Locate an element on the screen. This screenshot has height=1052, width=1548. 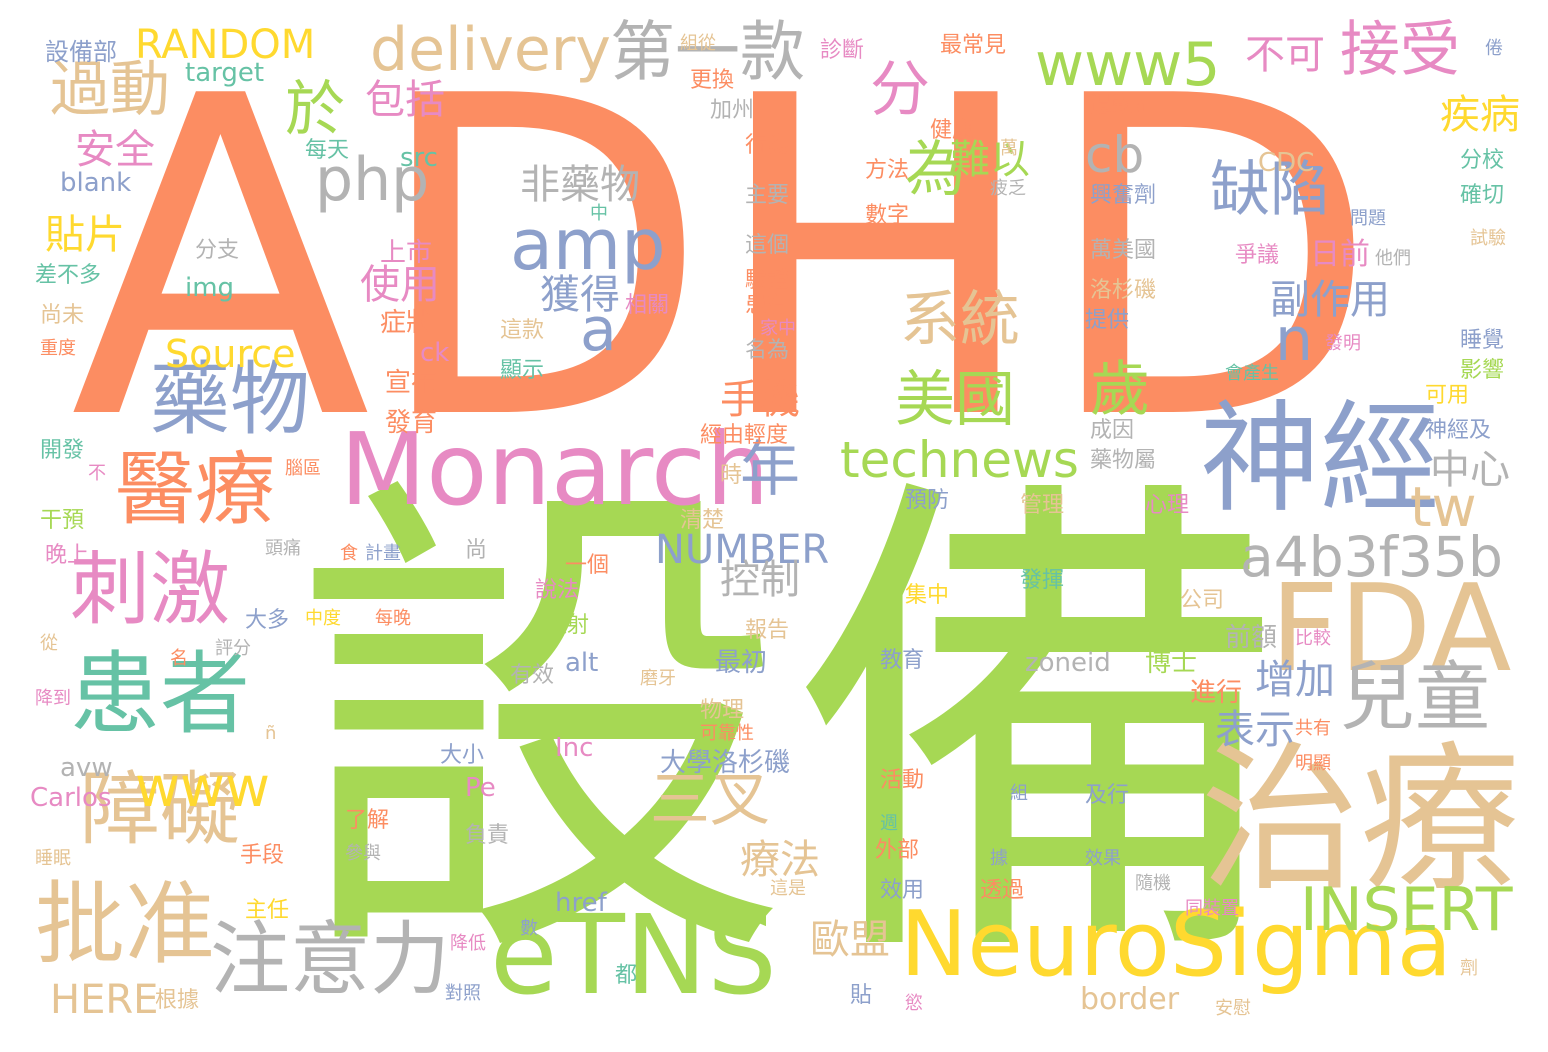
word: 同裝置 is located at coordinates (1212, 908).